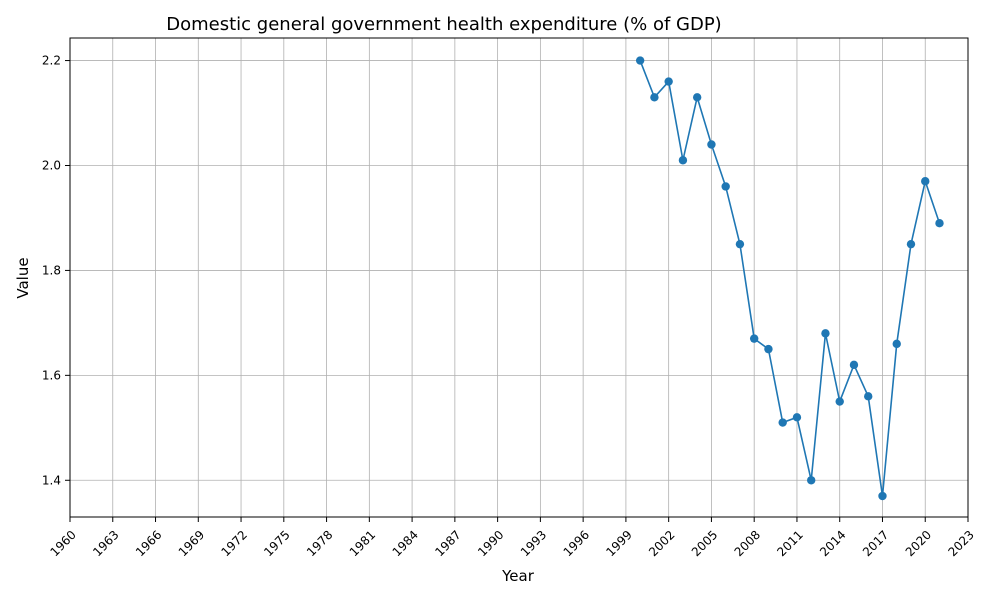 The height and width of the screenshot is (604, 1000). I want to click on x-tick-label: 1972, so click(233, 543).